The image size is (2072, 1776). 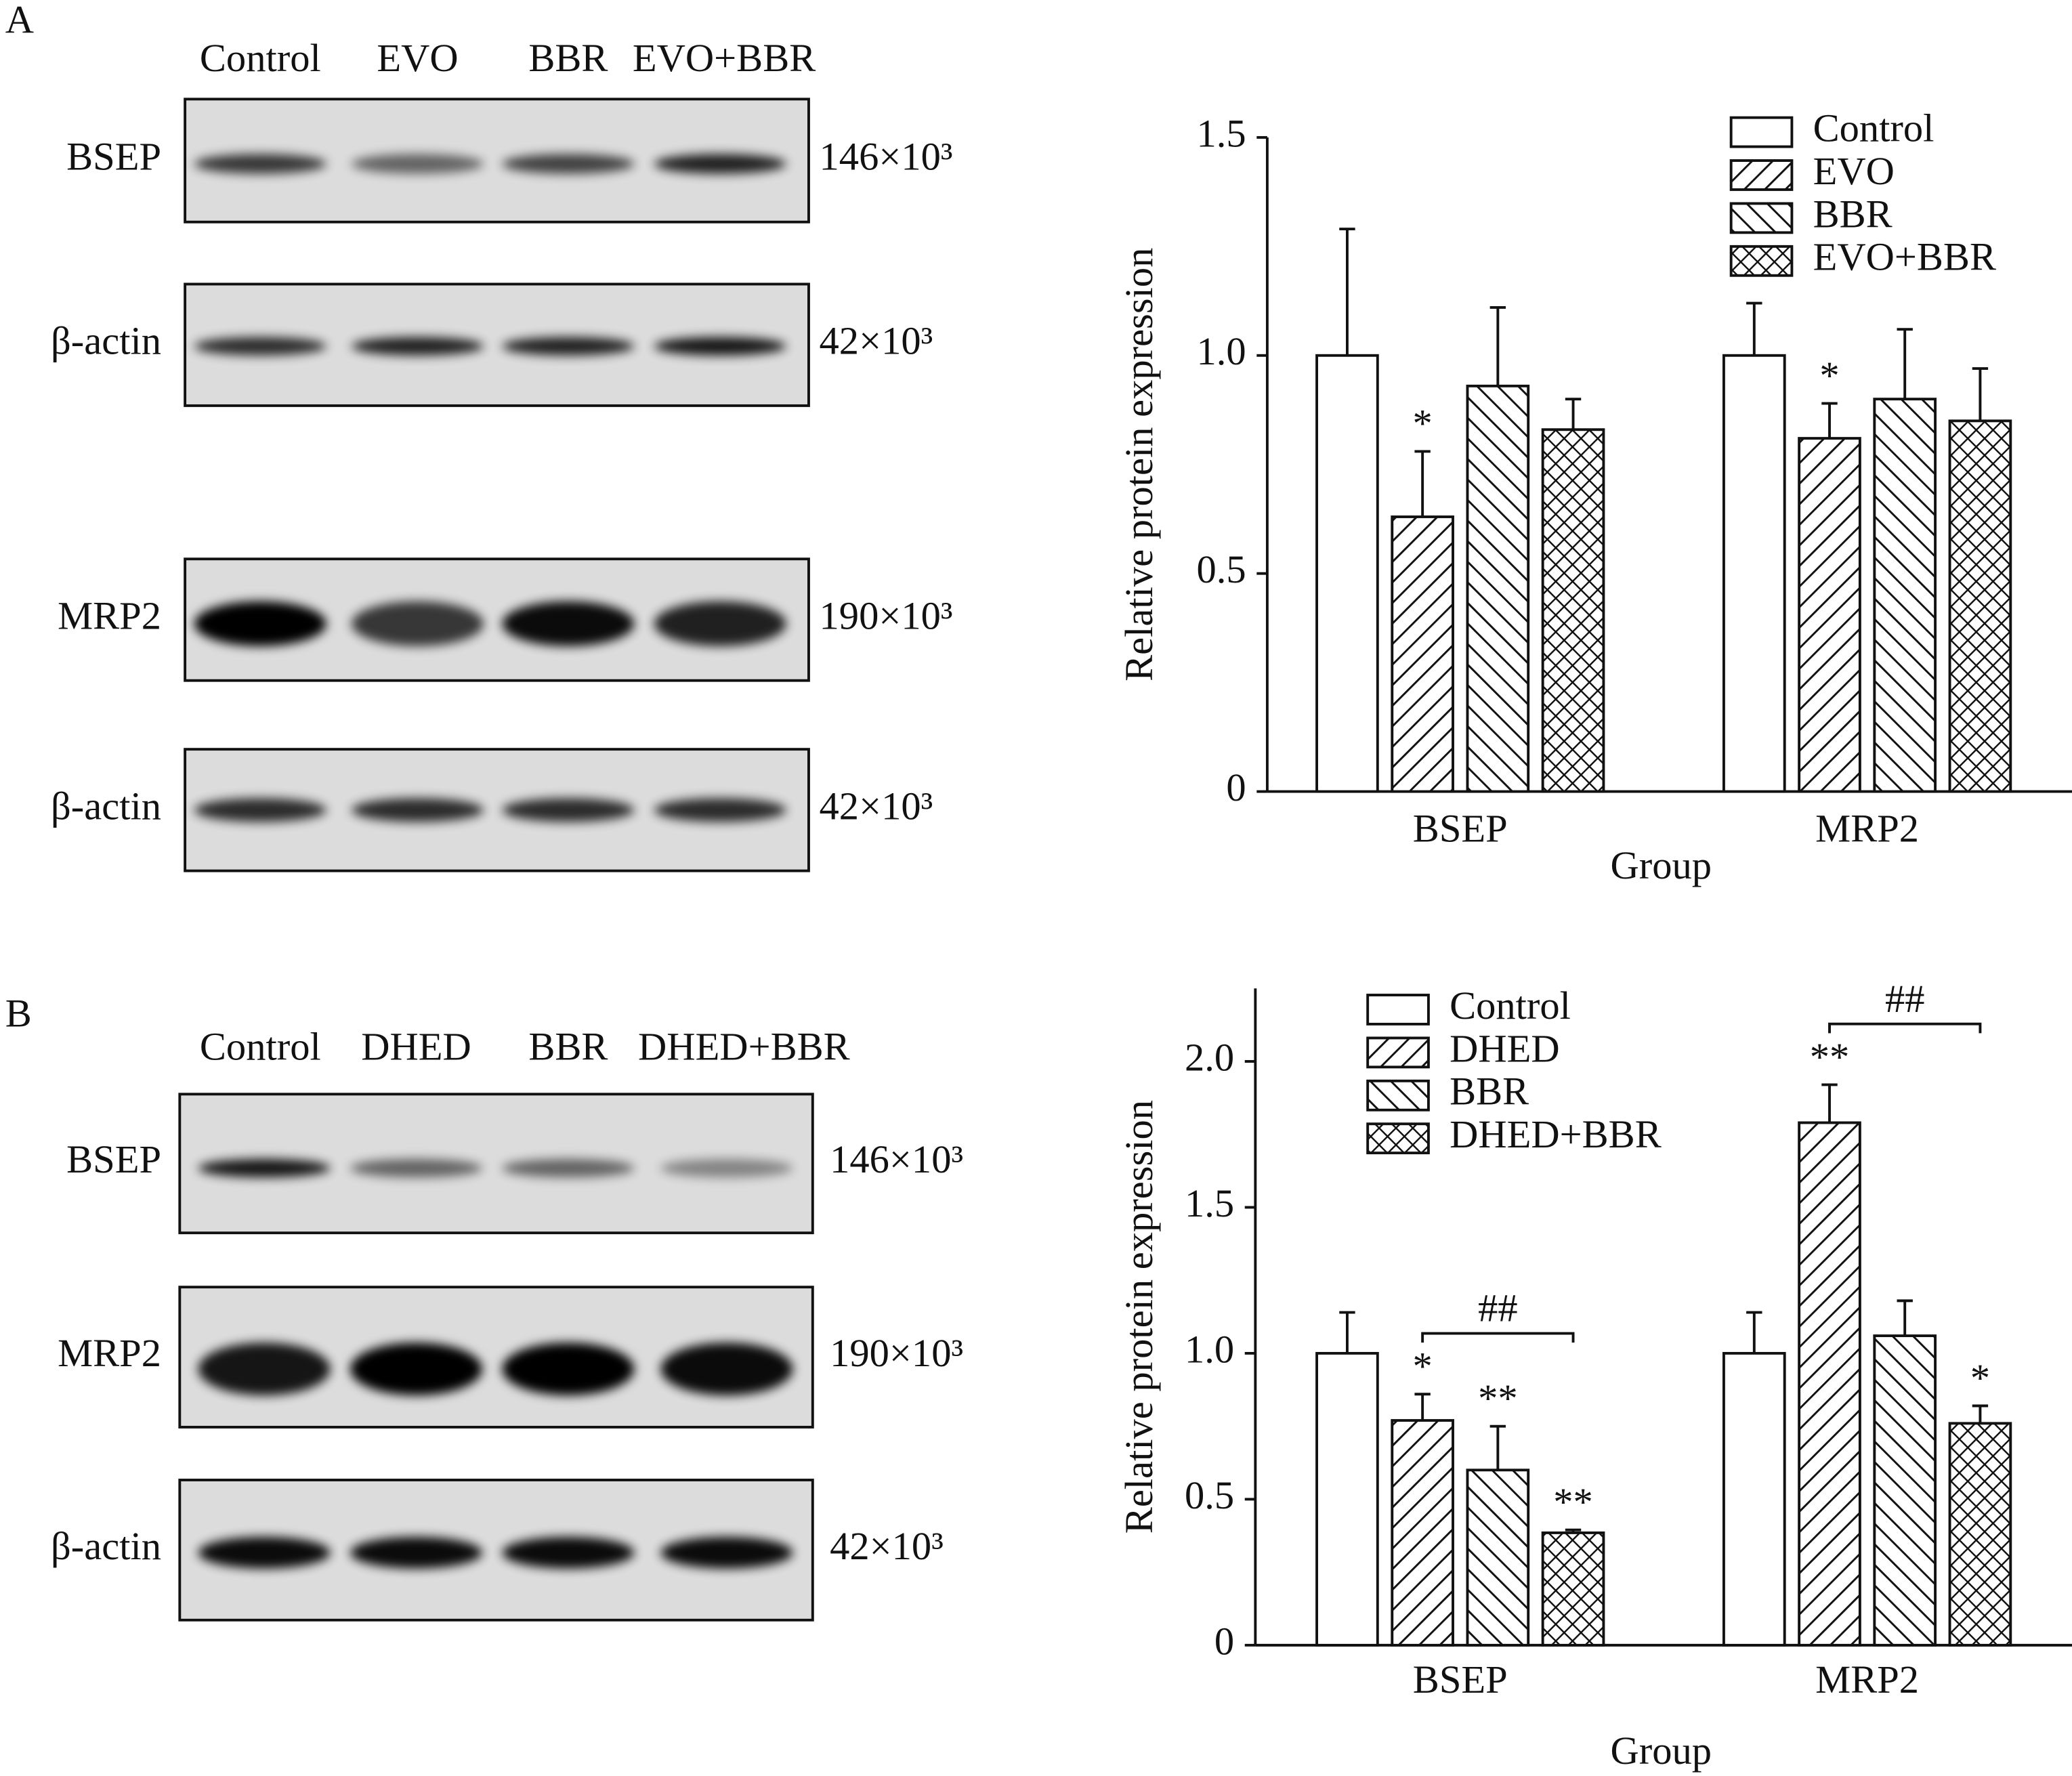 I want to click on legend-label: DHED, so click(x=1505, y=1048).